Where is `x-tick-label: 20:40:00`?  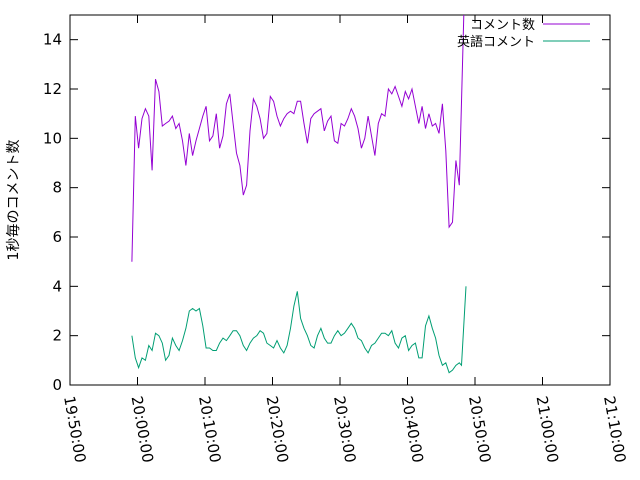
x-tick-label: 20:40:00 is located at coordinates (412, 429).